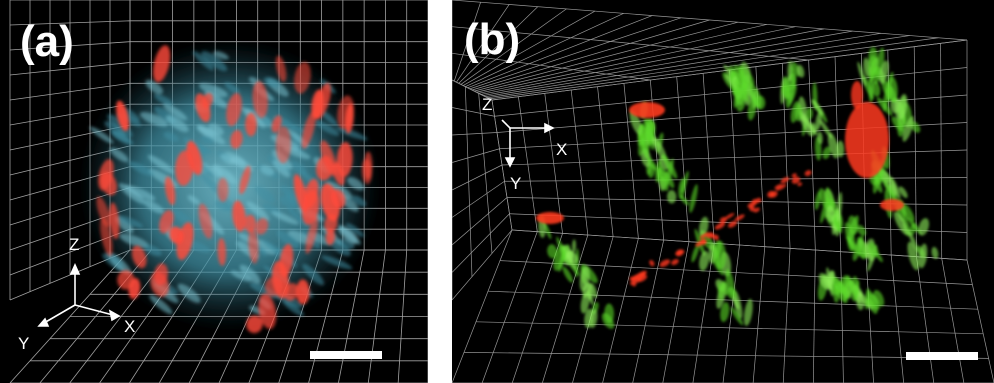 The height and width of the screenshot is (383, 994). I want to click on scale-bar-b, so click(942, 356).